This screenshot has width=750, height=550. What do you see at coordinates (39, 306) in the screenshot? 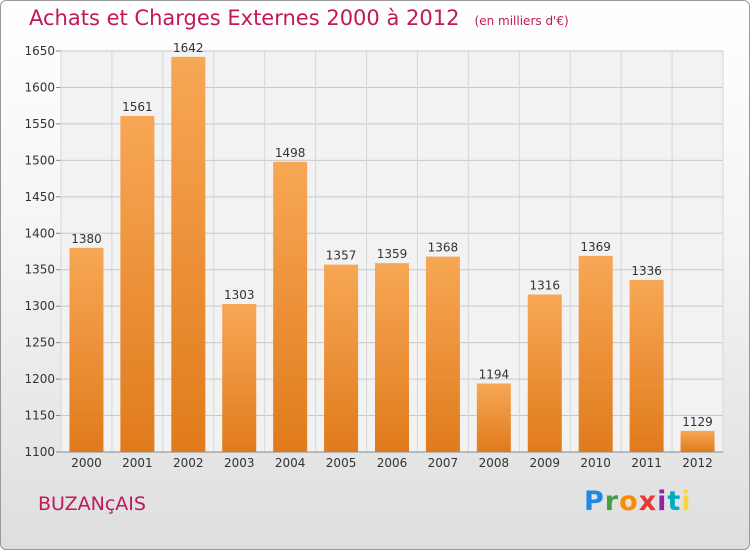
I see `y-tick-label: 1300` at bounding box center [39, 306].